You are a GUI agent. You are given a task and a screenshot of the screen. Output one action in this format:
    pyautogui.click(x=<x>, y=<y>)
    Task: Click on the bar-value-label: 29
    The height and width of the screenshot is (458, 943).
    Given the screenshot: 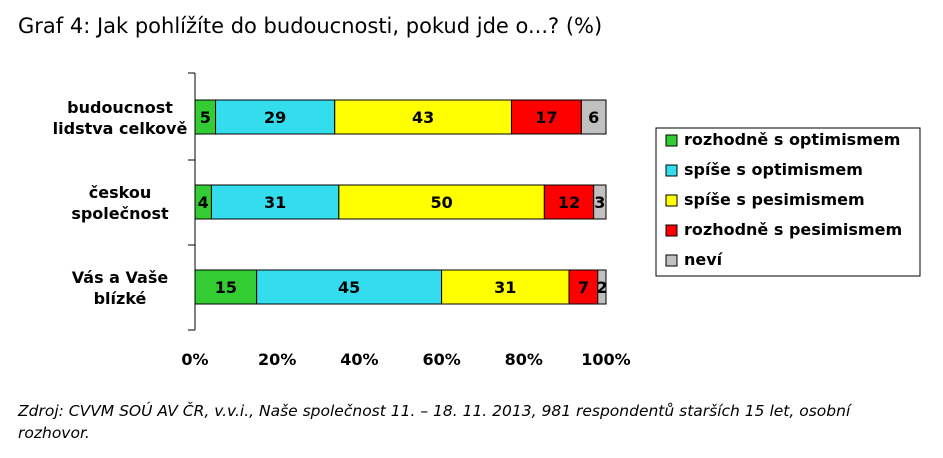 What is the action you would take?
    pyautogui.click(x=275, y=117)
    